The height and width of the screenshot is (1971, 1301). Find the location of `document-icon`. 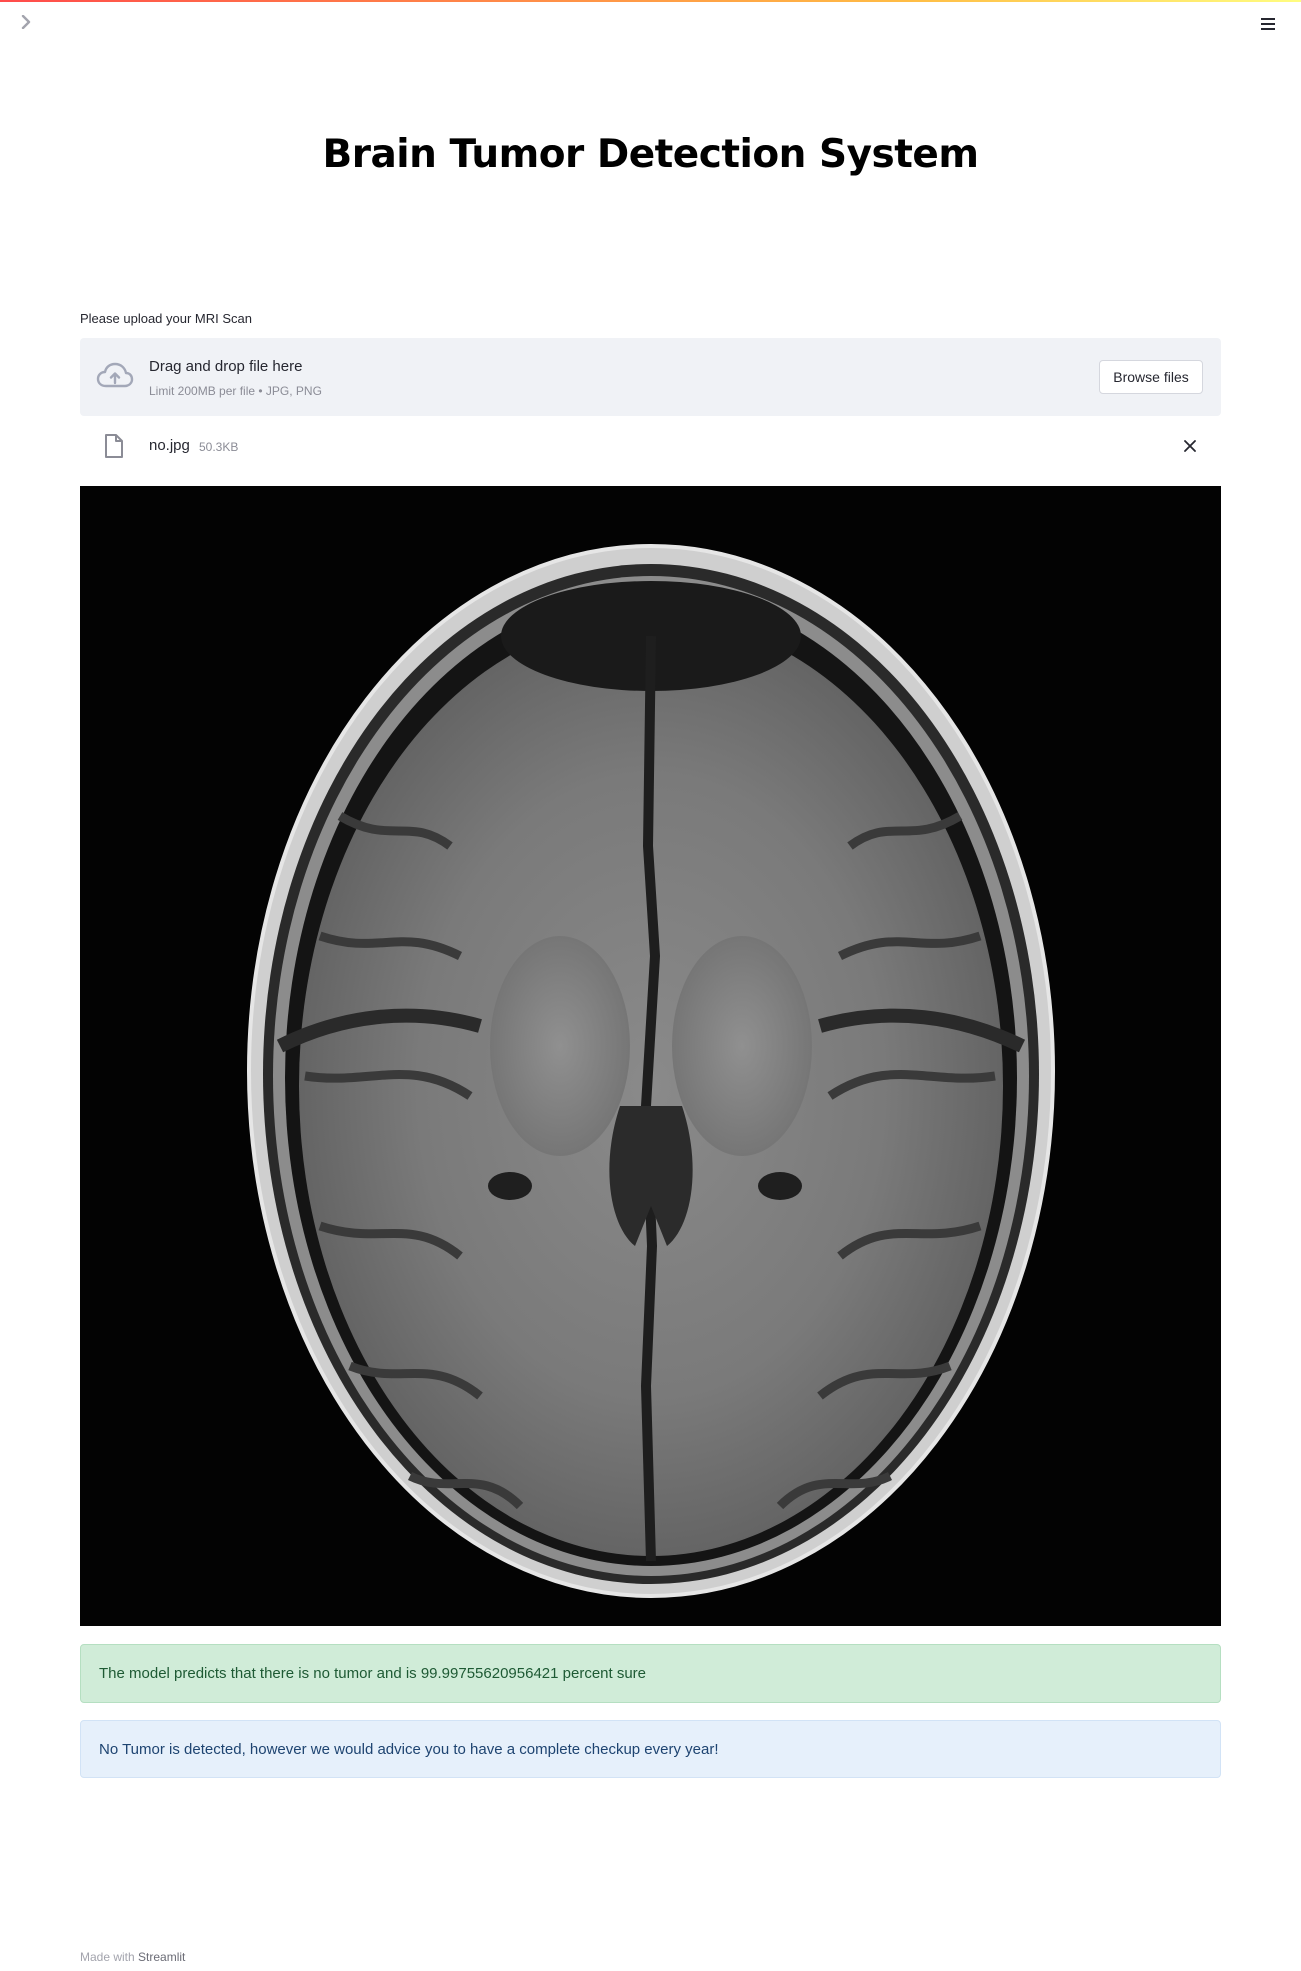

document-icon is located at coordinates (114, 446).